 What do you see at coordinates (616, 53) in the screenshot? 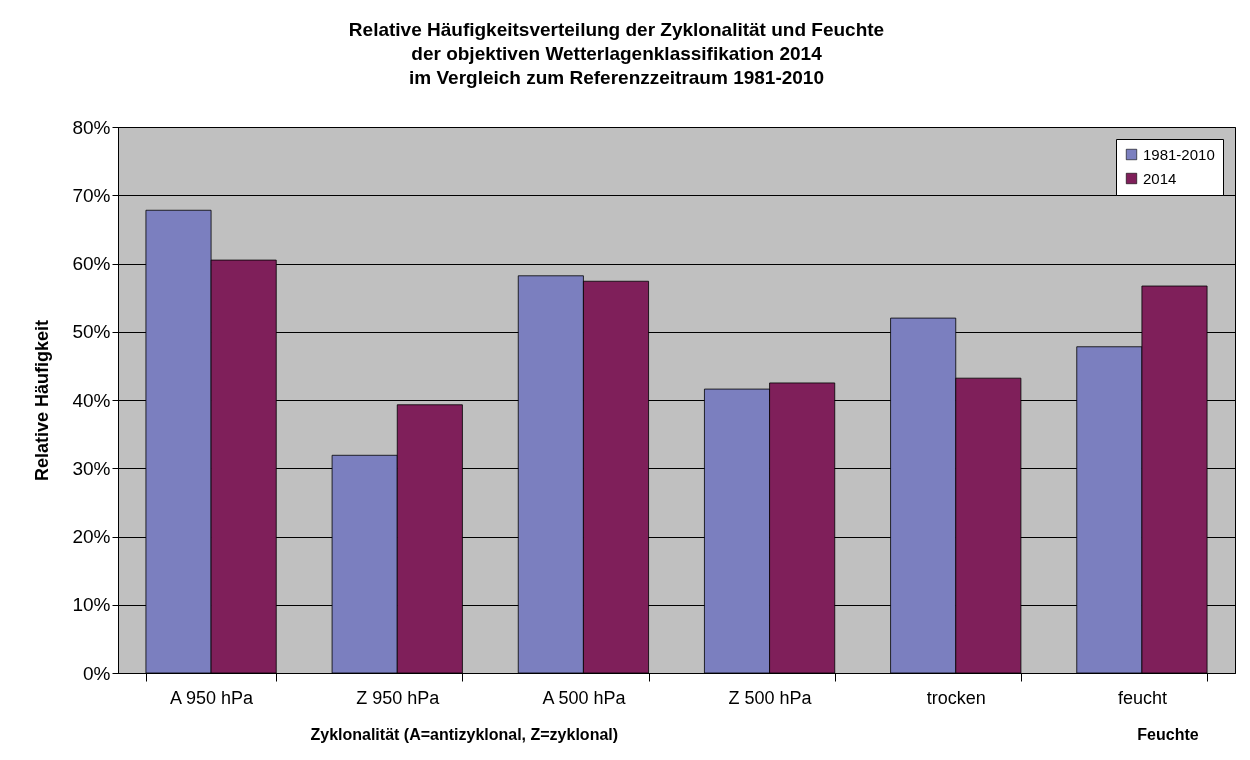
I see `chart-title: Relative Häufigkeitsverteilung der Zyklonalität und Feuchte der objektiven Wetterlagenklassifikation 2014 im Vergleich zum Referenzzeitraum 1981-2010` at bounding box center [616, 53].